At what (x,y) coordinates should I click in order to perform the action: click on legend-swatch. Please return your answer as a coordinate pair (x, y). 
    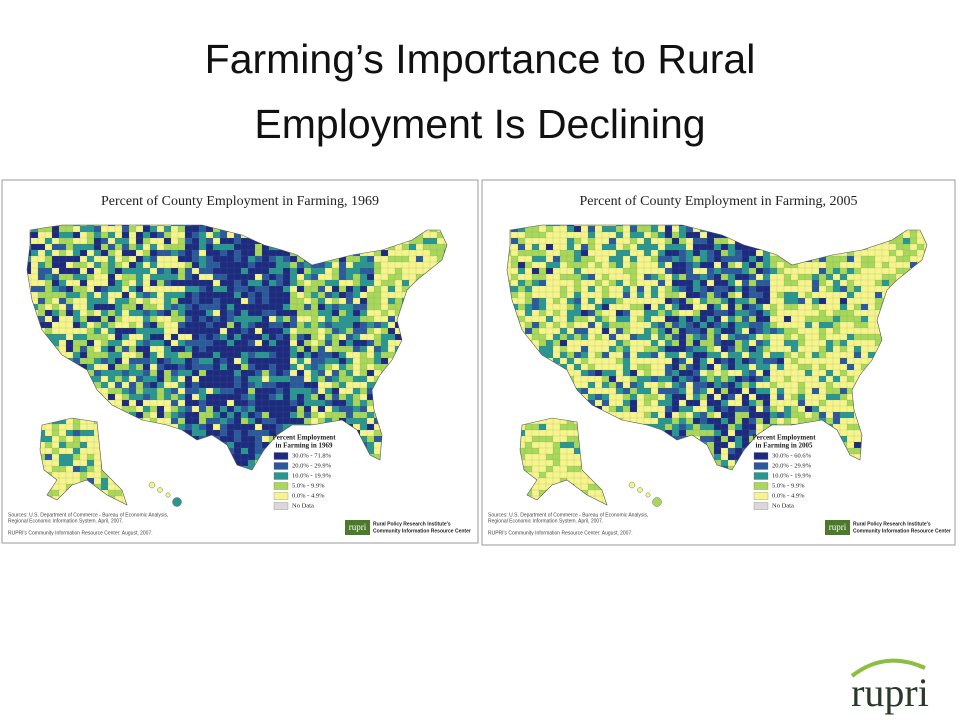
    Looking at the image, I should click on (281, 476).